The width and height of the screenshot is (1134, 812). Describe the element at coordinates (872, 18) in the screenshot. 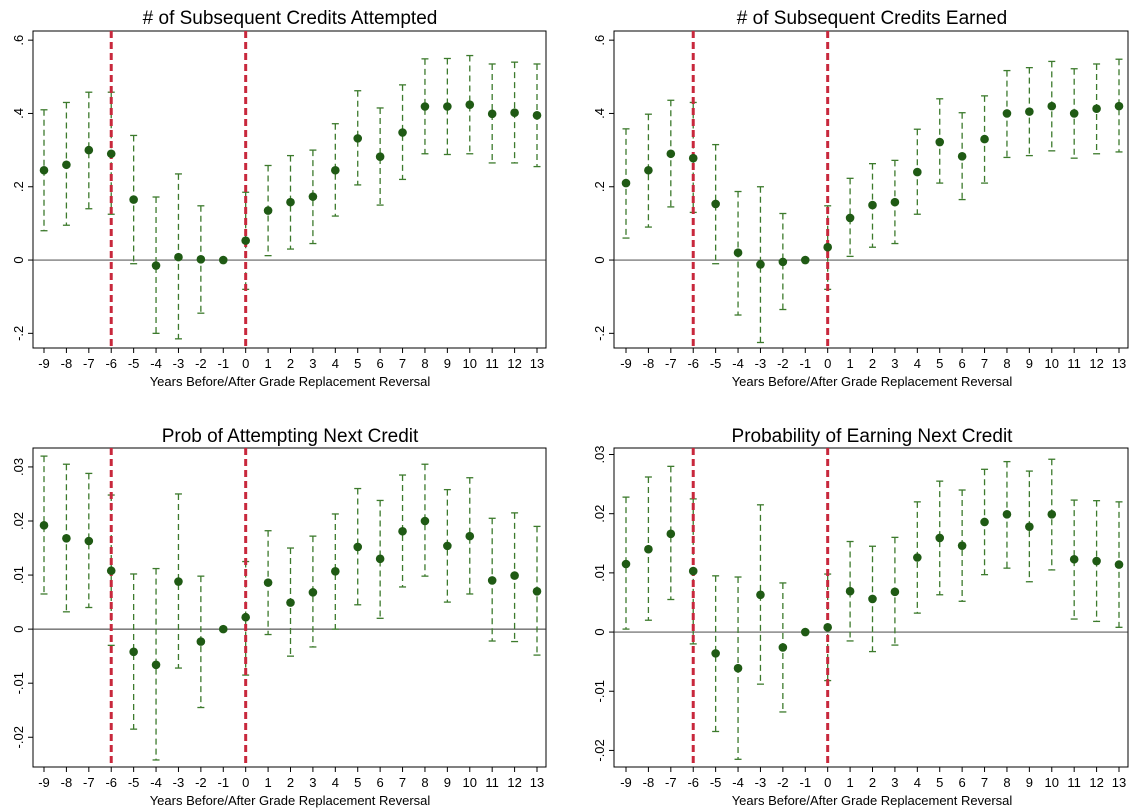

I see `chart-title: # of Subsequent Credits Earned` at that location.